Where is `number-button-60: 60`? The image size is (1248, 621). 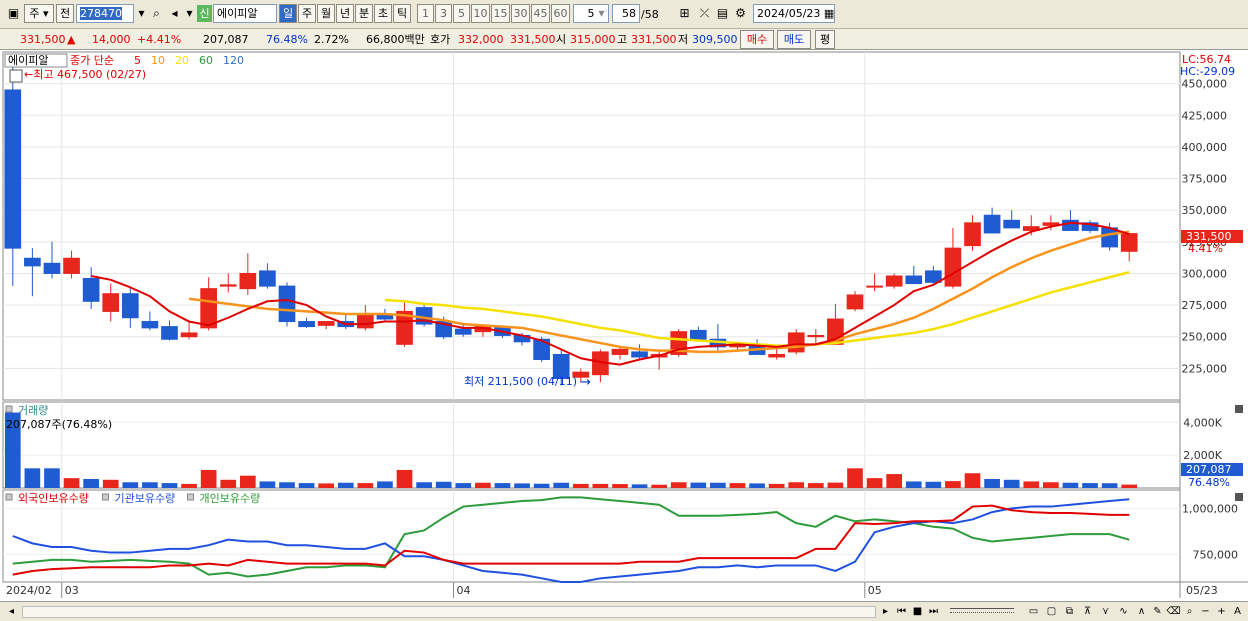 number-button-60: 60 is located at coordinates (560, 13).